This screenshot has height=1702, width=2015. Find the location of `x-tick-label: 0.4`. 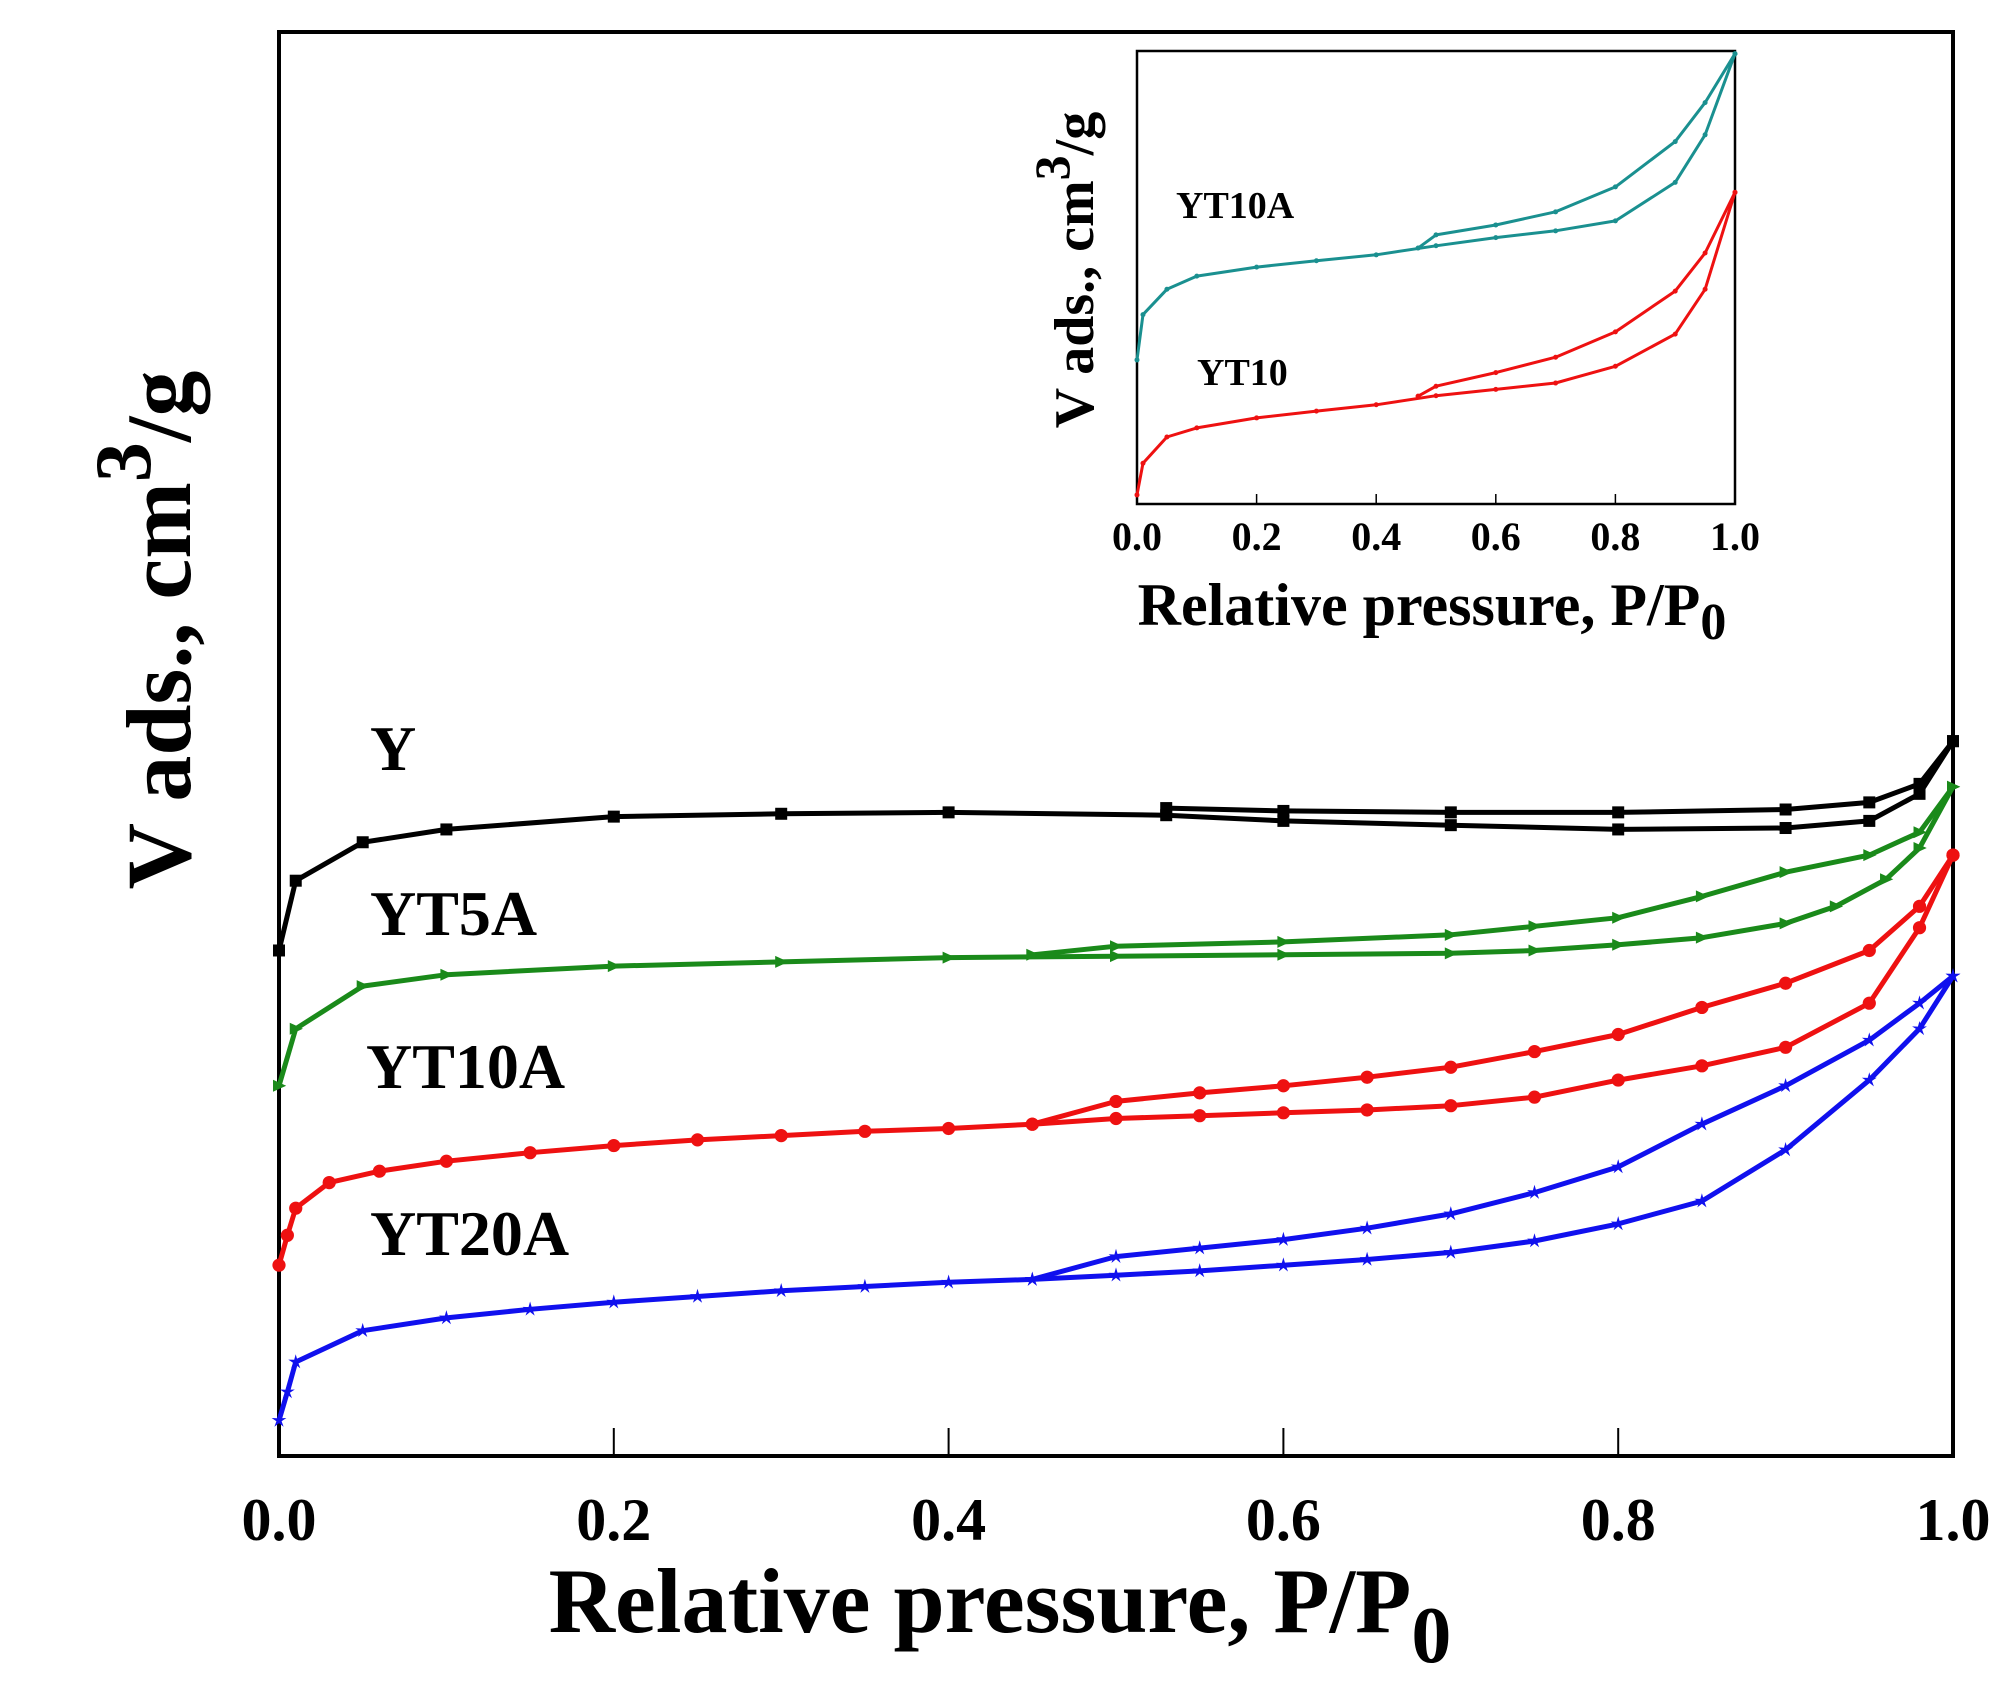

x-tick-label: 0.4 is located at coordinates (1376, 536).